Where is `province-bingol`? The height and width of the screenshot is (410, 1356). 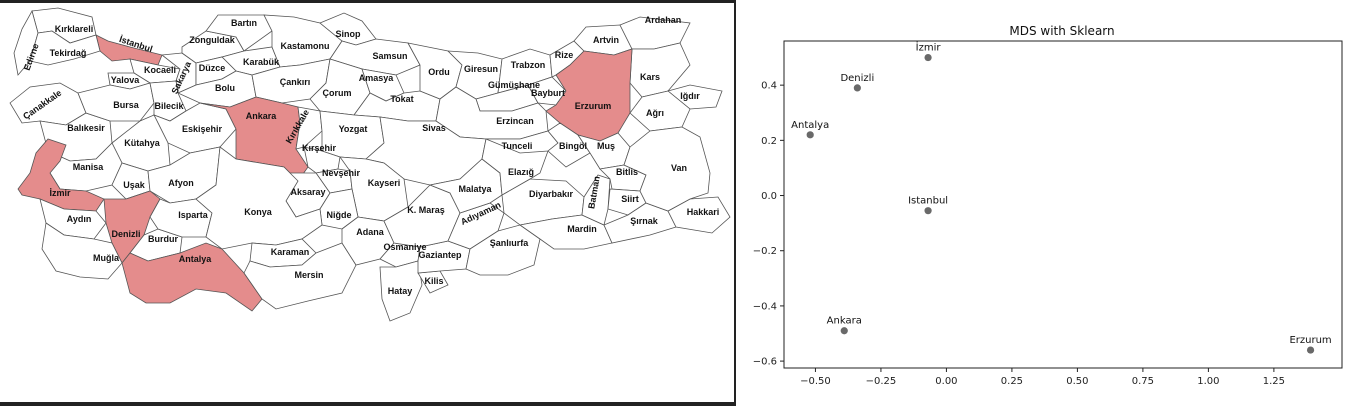
province-bingol is located at coordinates (569, 145).